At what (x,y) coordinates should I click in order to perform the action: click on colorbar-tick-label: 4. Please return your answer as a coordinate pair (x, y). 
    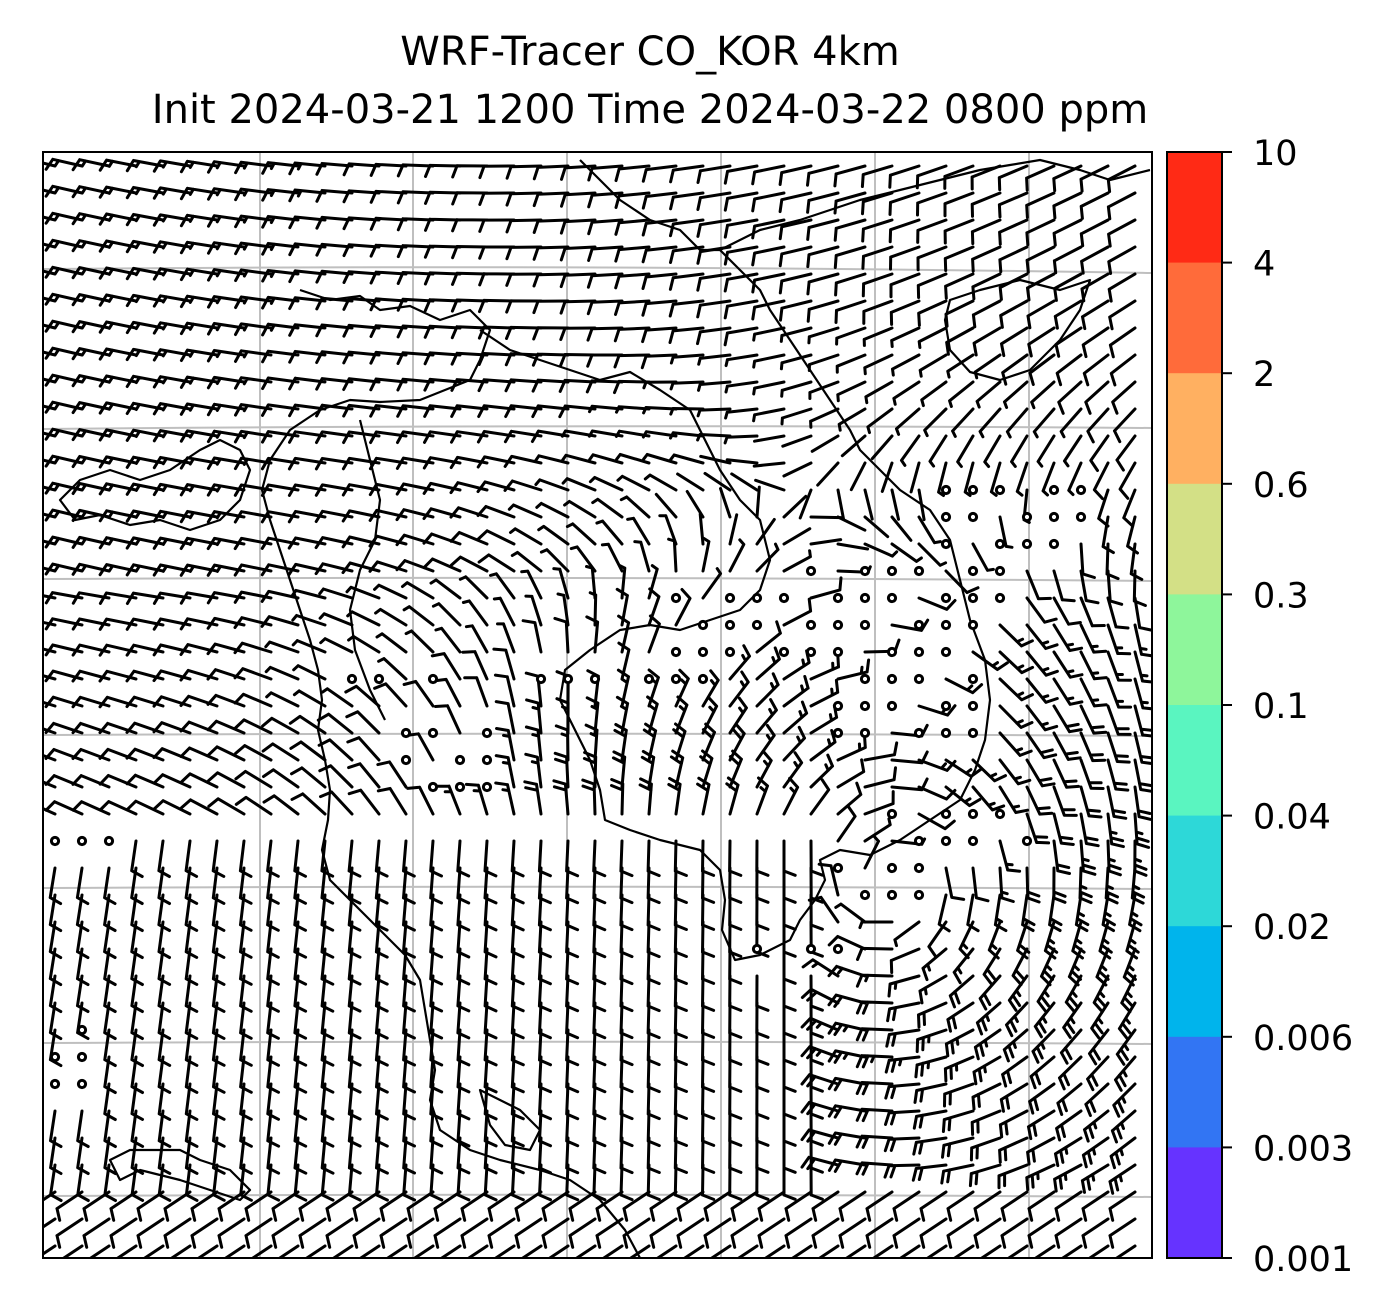
    Looking at the image, I should click on (1264, 265).